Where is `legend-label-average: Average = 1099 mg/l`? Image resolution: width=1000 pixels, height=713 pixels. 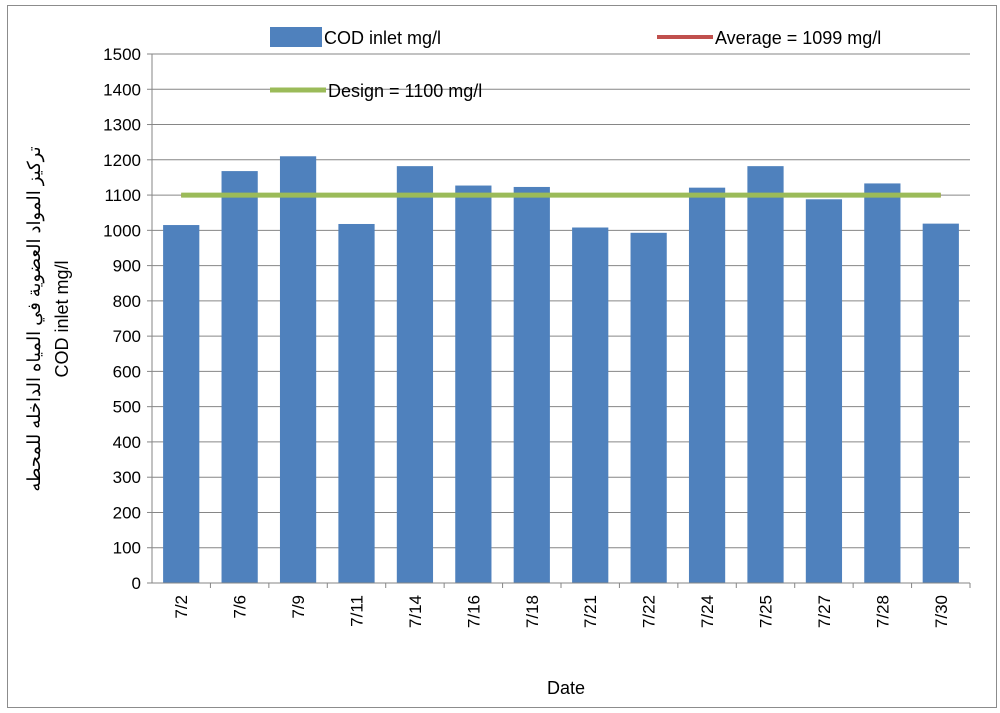
legend-label-average: Average = 1099 mg/l is located at coordinates (798, 38).